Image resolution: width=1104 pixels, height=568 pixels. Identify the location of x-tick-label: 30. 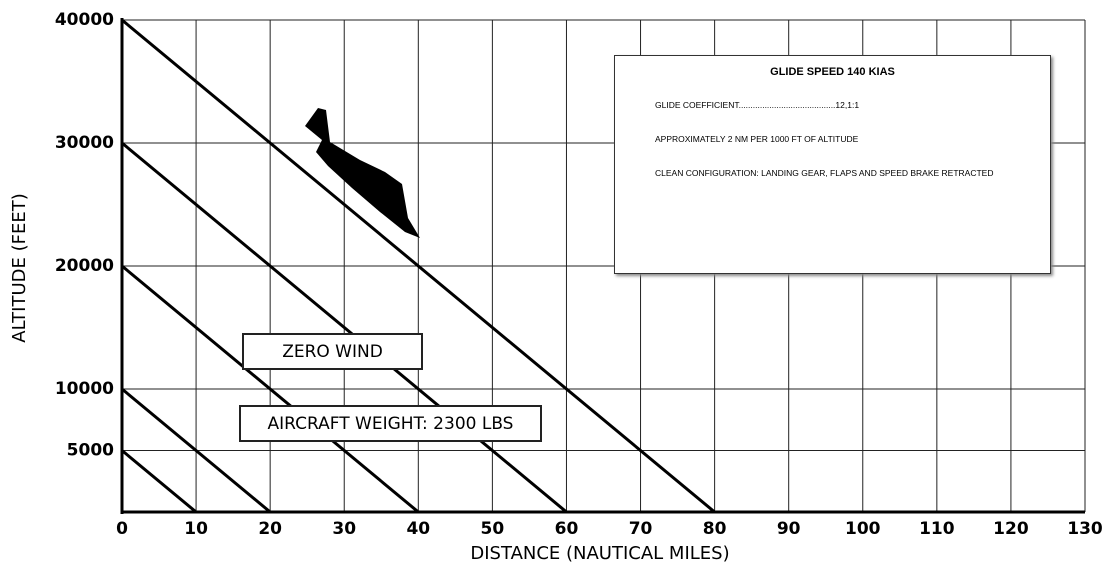
(344, 529).